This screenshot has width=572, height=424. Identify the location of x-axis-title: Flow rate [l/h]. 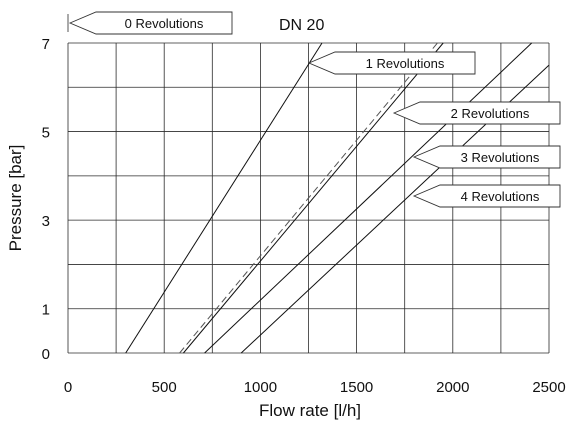
(310, 410).